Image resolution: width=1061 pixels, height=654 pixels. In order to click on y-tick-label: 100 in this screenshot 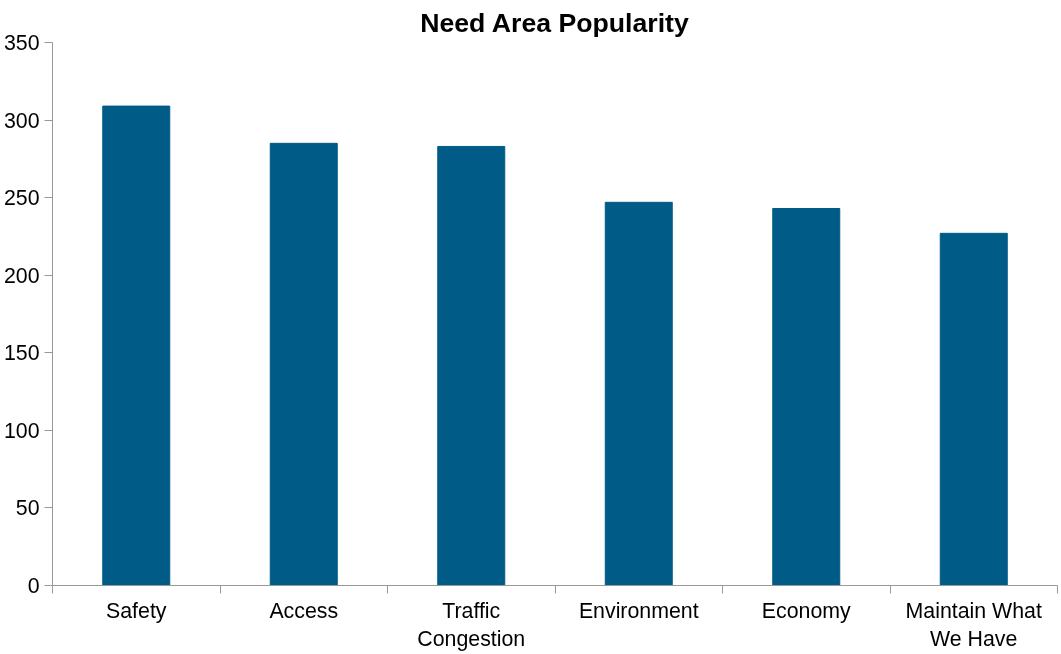, I will do `click(21, 430)`.